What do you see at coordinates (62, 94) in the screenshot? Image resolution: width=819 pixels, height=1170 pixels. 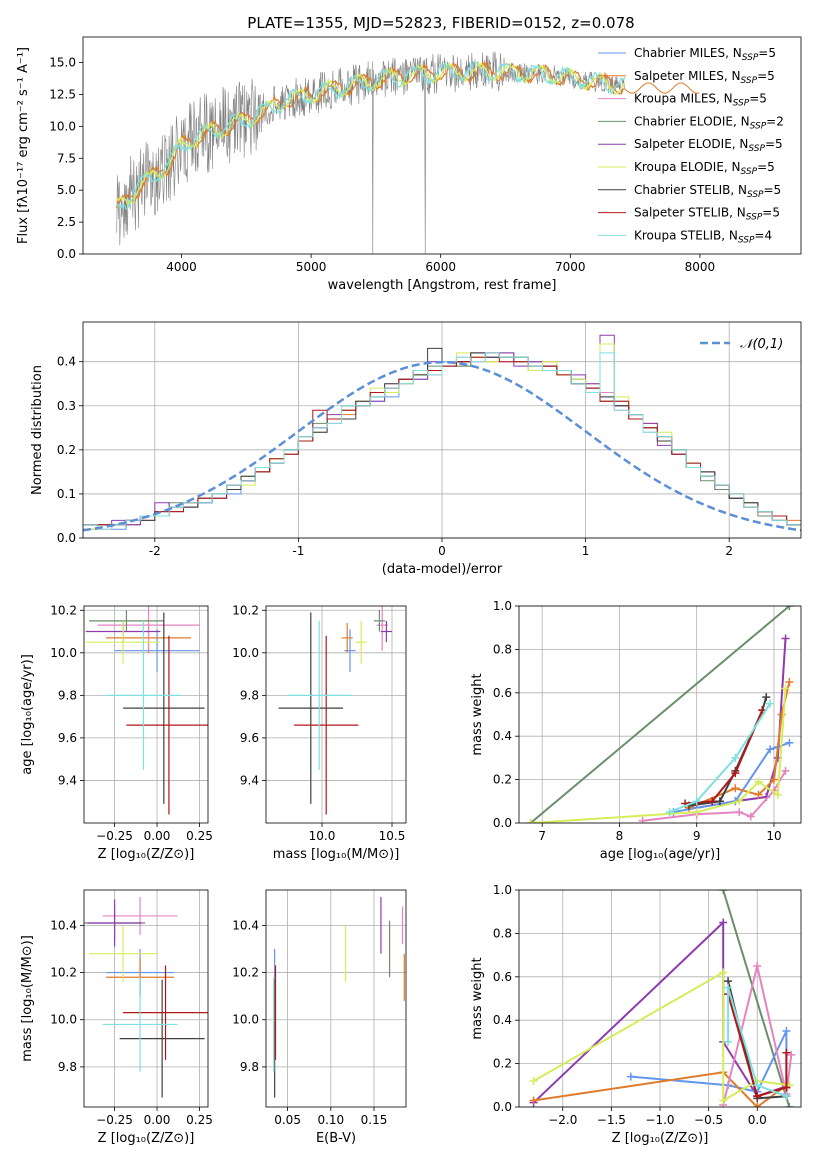 I see `y-tick-label: 12.5` at bounding box center [62, 94].